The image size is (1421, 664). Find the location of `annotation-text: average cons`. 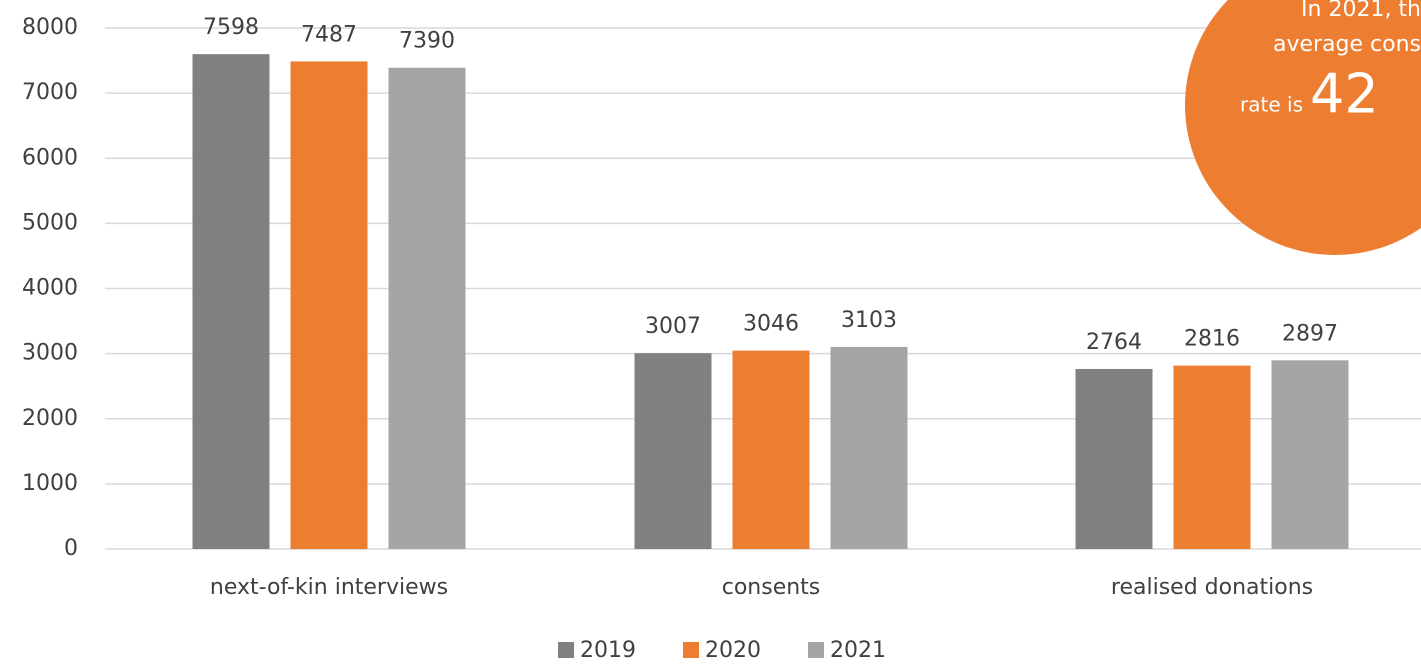

annotation-text: average cons is located at coordinates (1347, 44).